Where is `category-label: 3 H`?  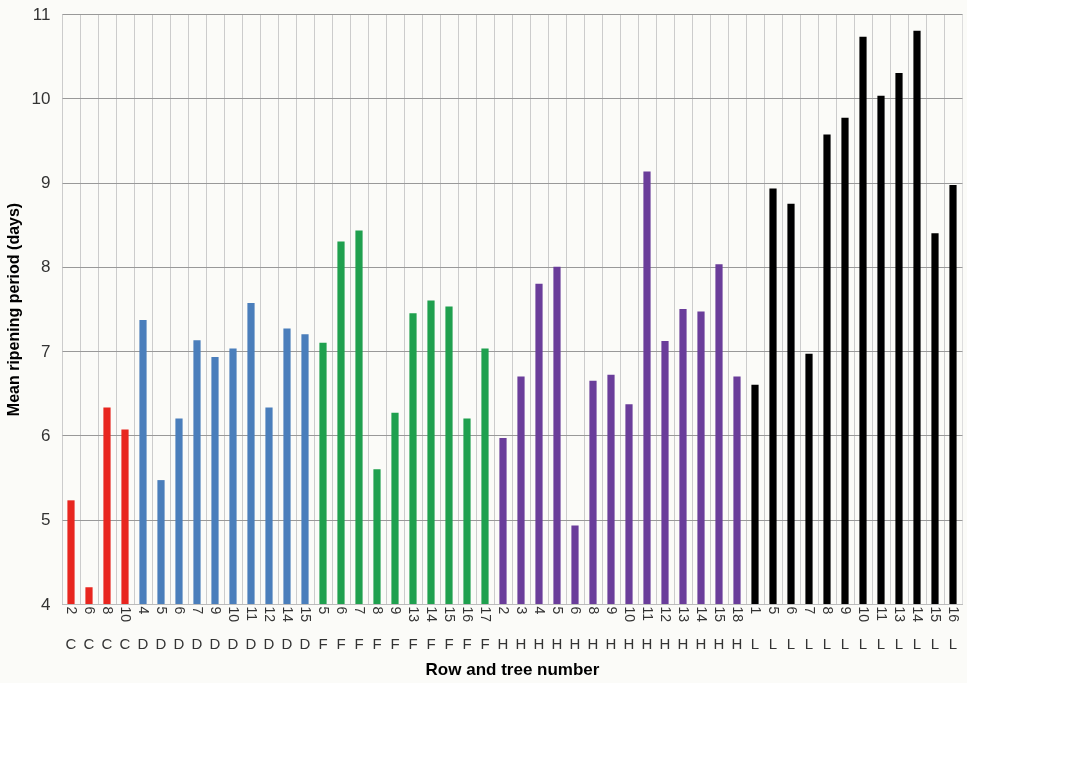 category-label: 3 H is located at coordinates (522, 629).